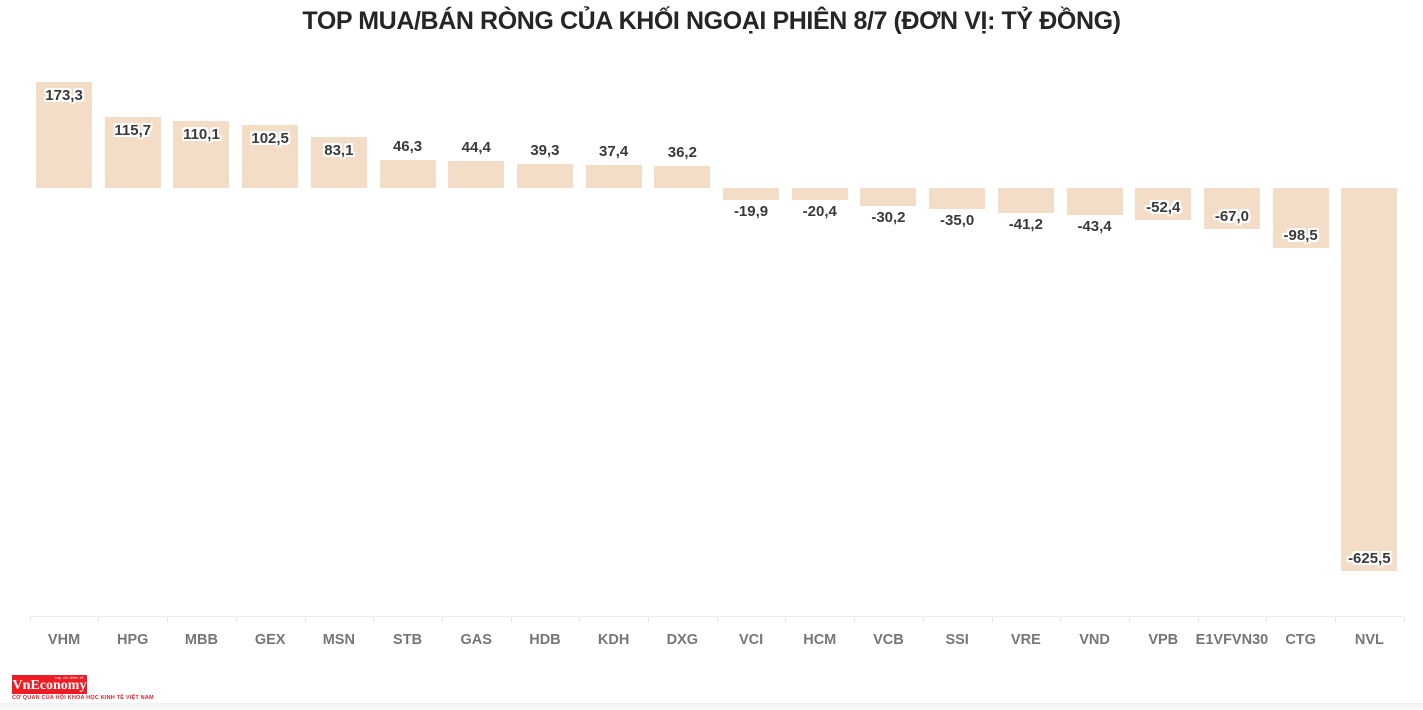  What do you see at coordinates (682, 176) in the screenshot?
I see `bar-DXG` at bounding box center [682, 176].